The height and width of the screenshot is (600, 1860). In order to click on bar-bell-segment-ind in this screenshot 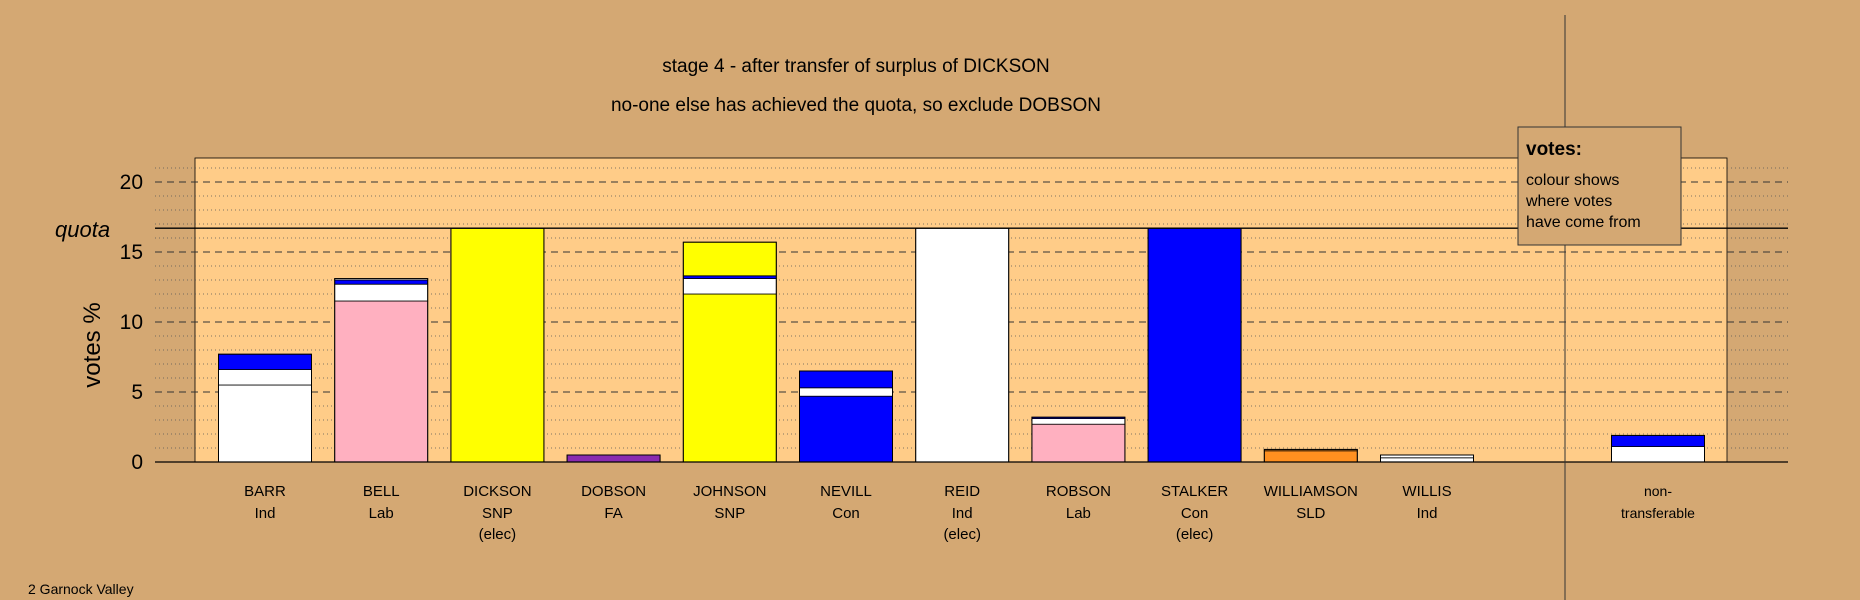, I will do `click(381, 292)`.